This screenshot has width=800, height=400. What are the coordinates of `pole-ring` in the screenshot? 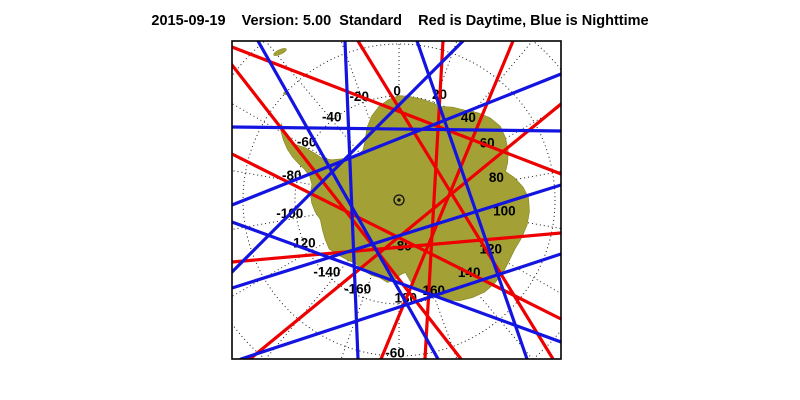 It's located at (399, 200).